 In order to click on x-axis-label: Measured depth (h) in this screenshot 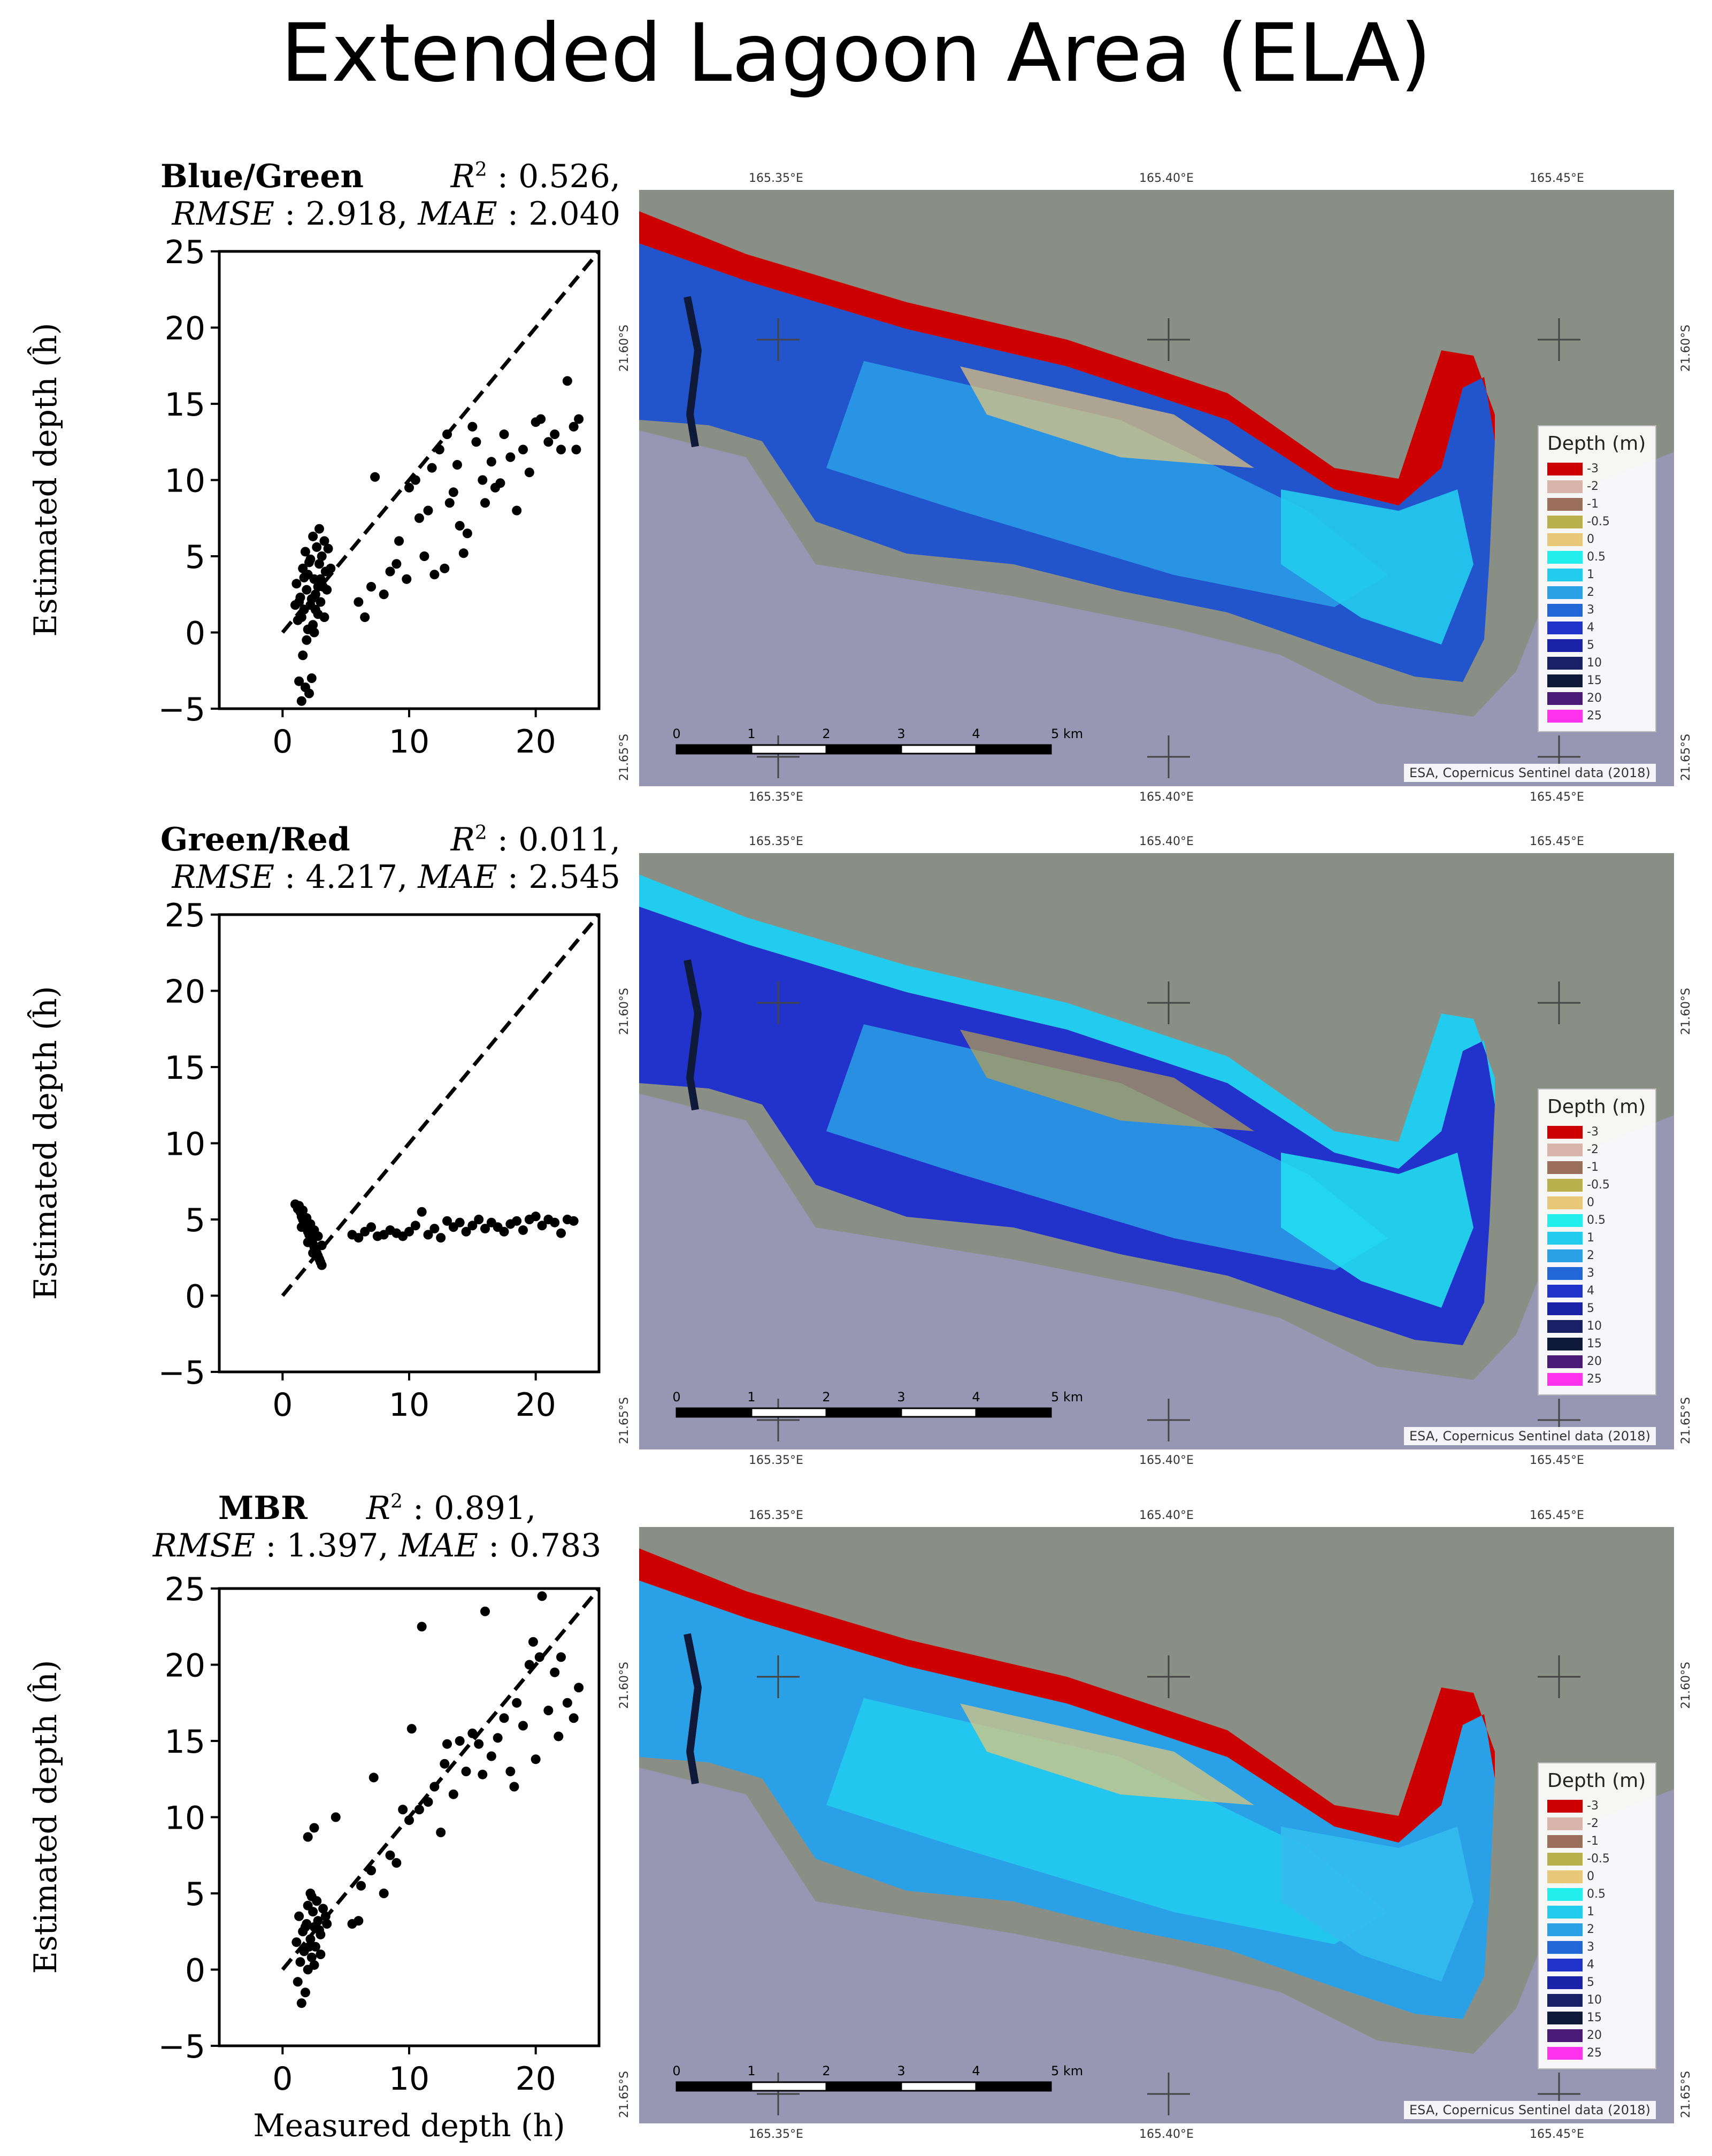, I will do `click(409, 2125)`.